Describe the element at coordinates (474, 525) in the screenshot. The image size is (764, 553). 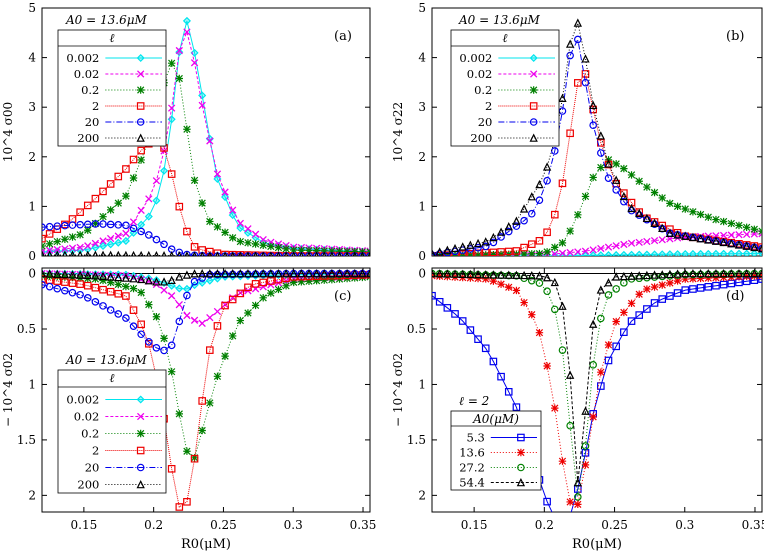
I see `x-tick-label: 0.15` at that location.